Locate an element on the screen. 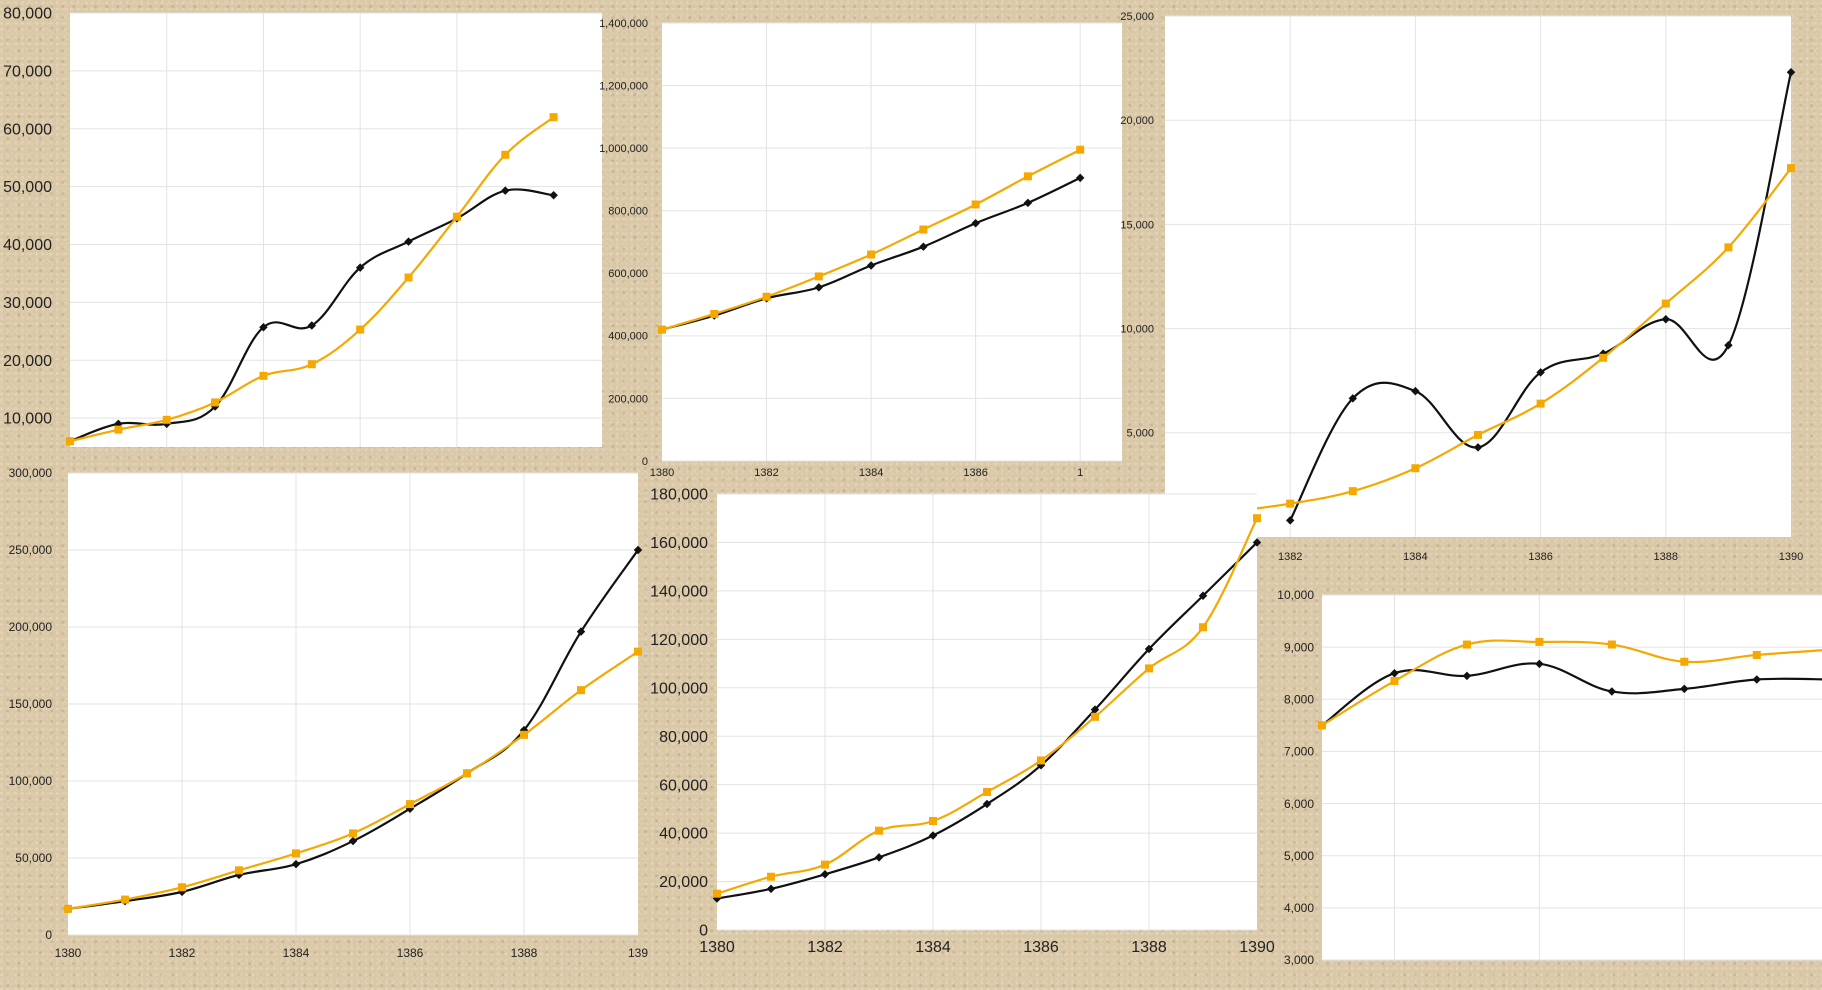  y-tick-label: 160,000 is located at coordinates (679, 543).